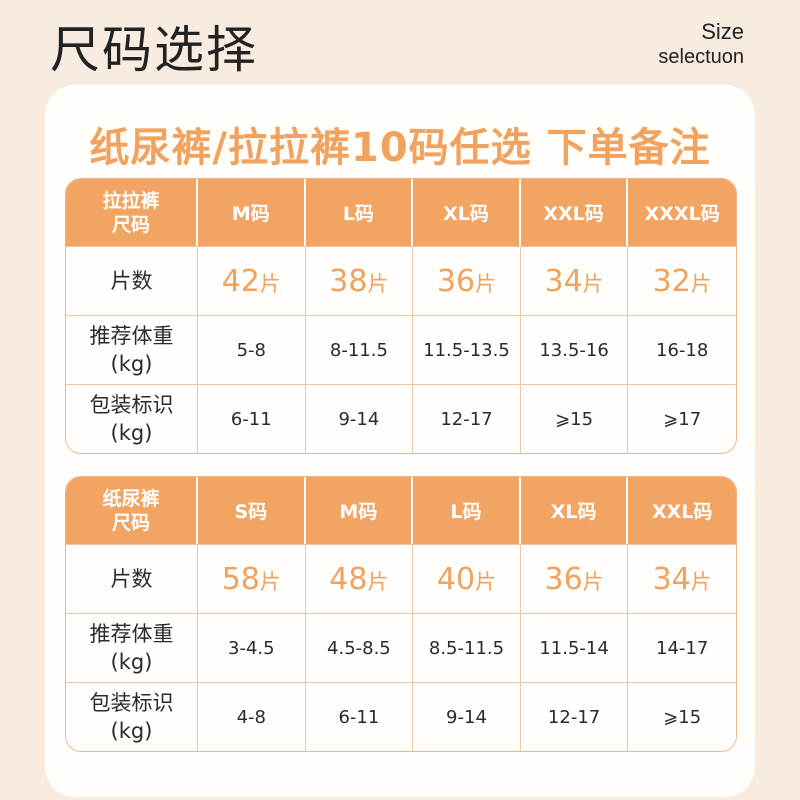 The width and height of the screenshot is (800, 800). What do you see at coordinates (574, 349) in the screenshot?
I see `weight-cell: 13.5-16` at bounding box center [574, 349].